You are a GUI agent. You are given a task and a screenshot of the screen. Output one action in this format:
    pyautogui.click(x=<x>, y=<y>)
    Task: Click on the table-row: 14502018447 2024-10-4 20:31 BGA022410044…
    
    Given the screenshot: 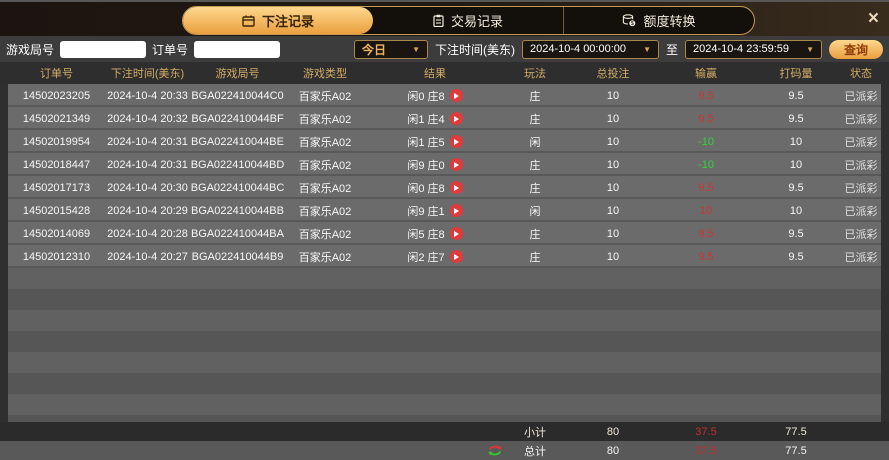 What is the action you would take?
    pyautogui.click(x=444, y=164)
    